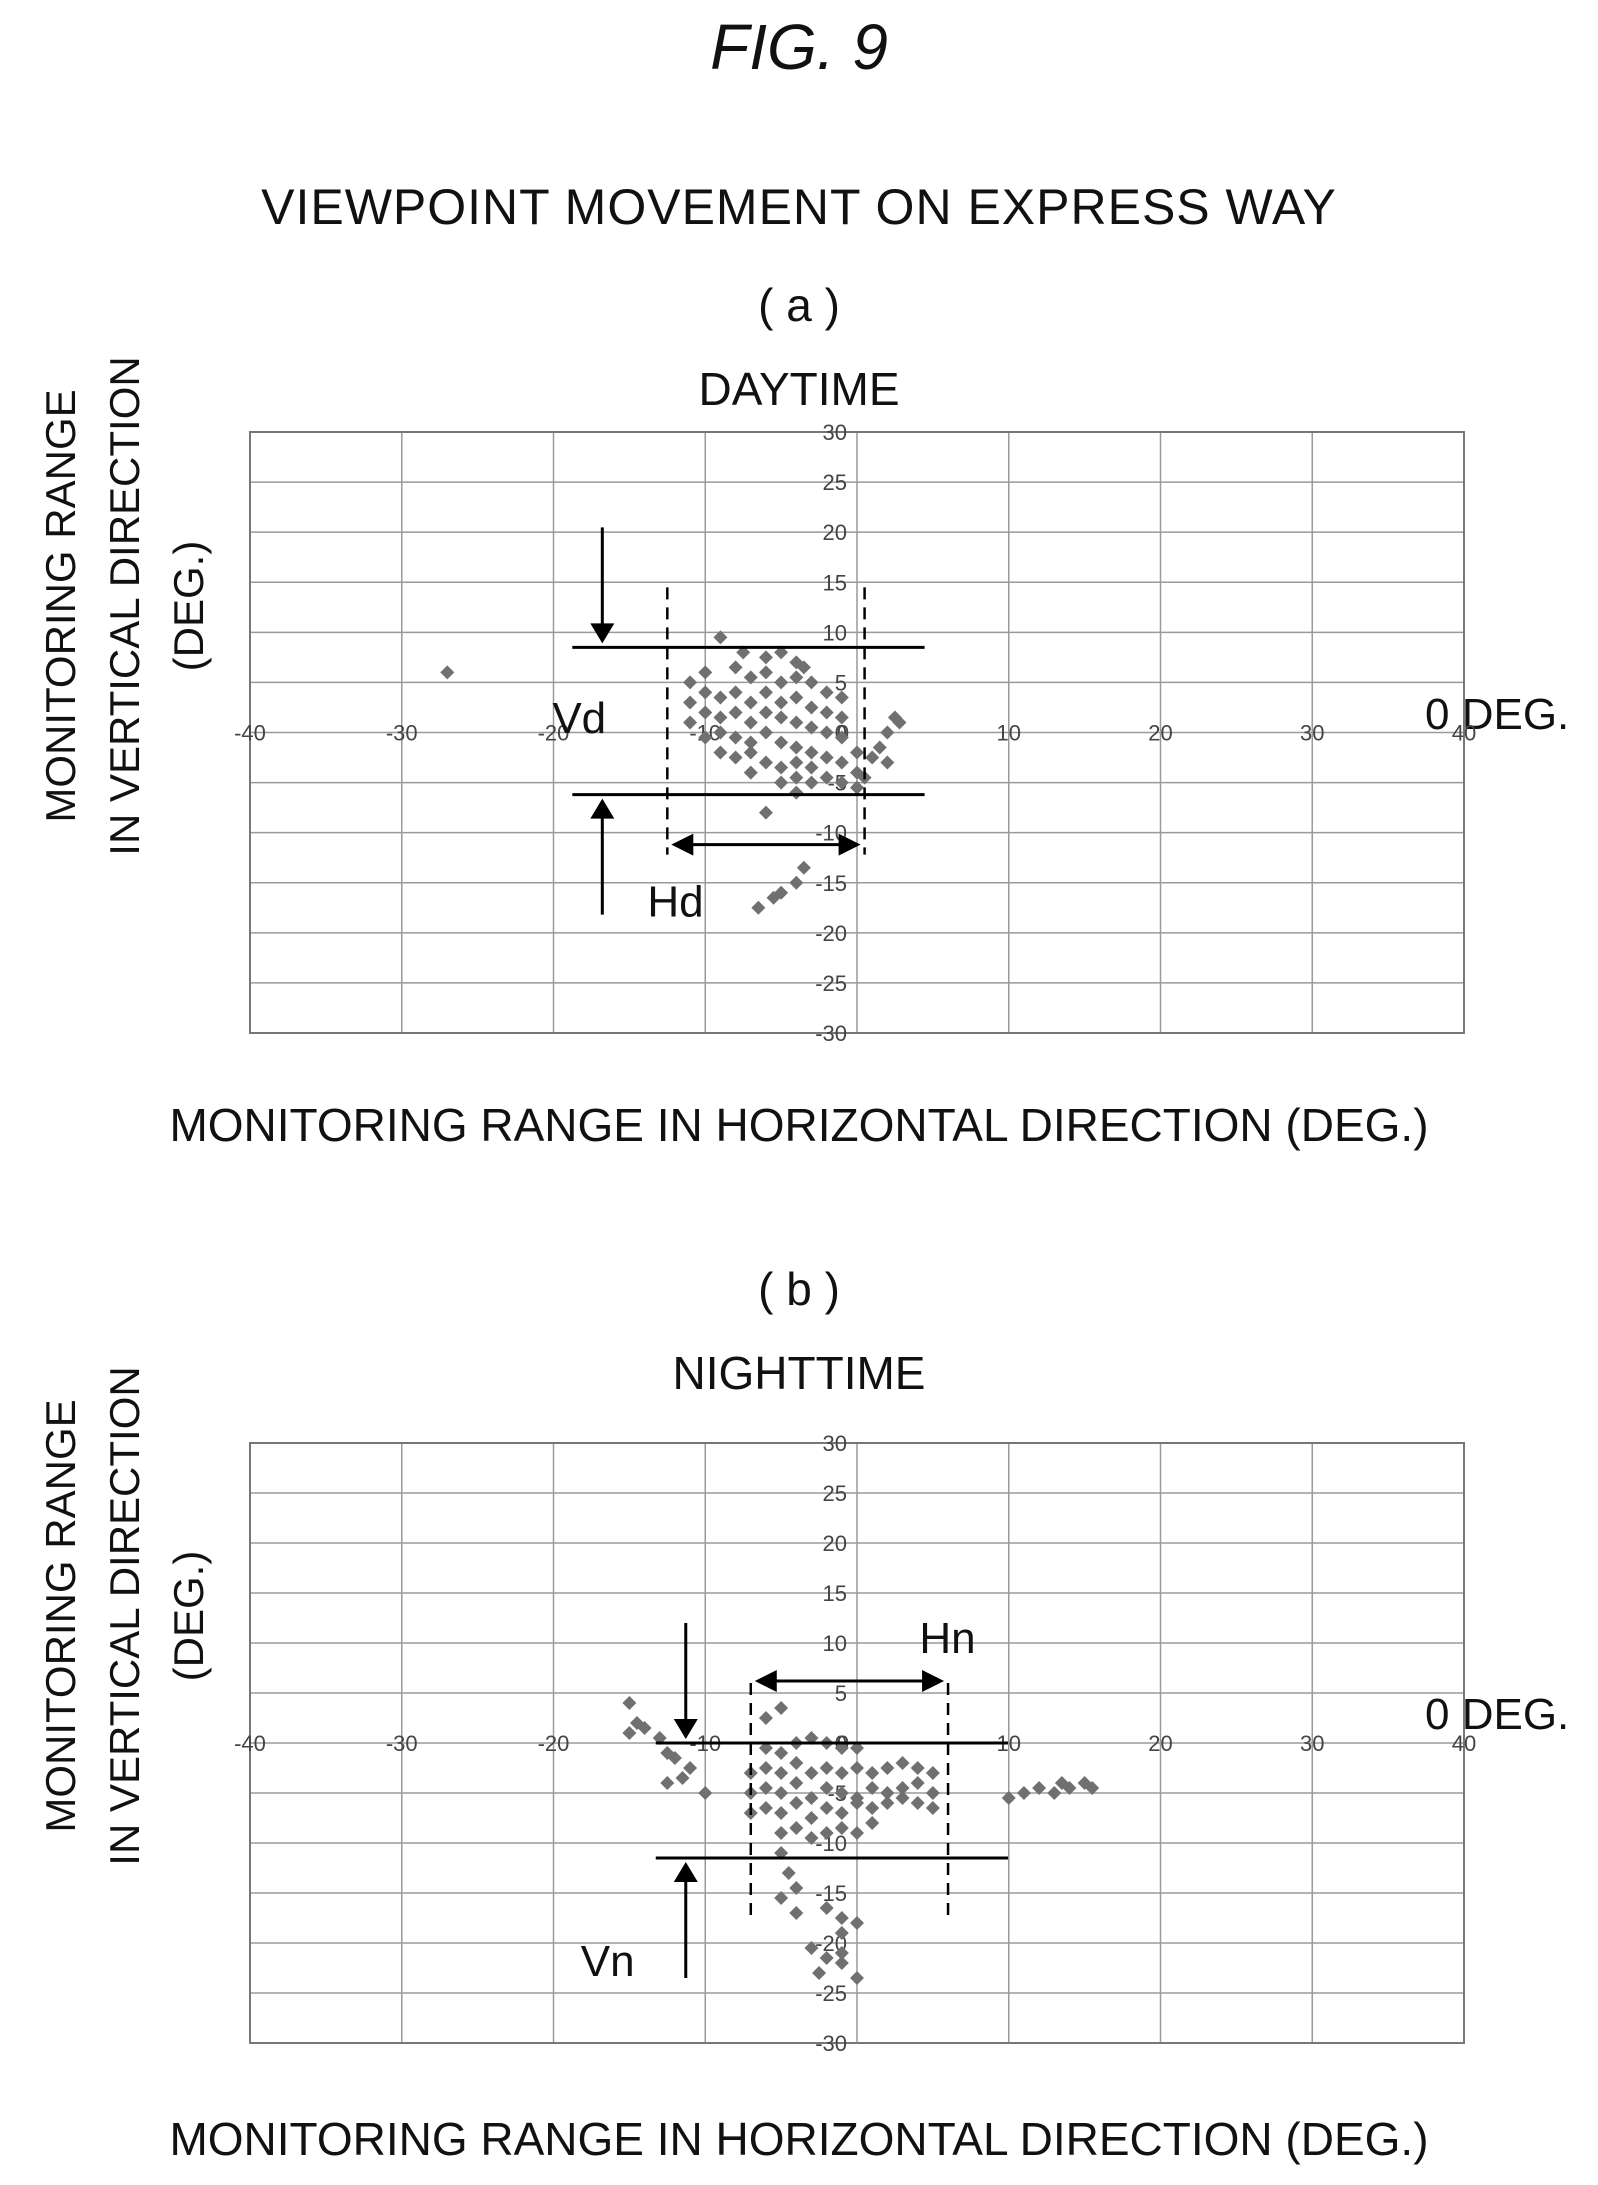  What do you see at coordinates (799, 1289) in the screenshot?
I see `panel-label-b: ( b )` at bounding box center [799, 1289].